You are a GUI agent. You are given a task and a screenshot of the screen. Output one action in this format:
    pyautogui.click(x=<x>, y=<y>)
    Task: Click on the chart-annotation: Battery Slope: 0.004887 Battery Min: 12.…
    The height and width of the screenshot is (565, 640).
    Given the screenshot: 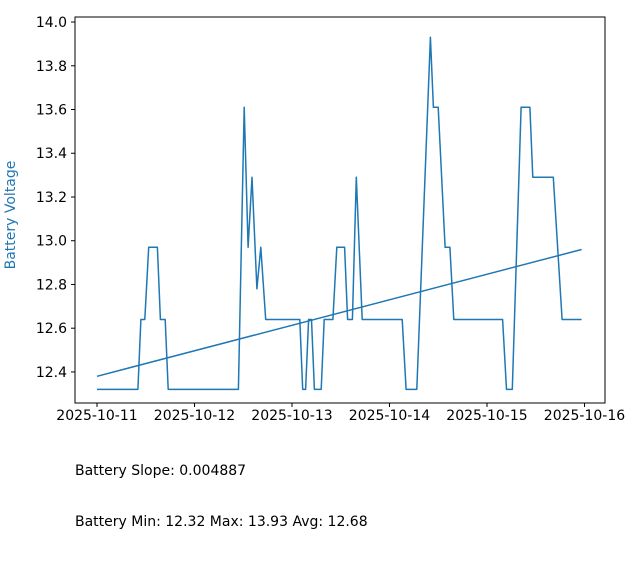 What is the action you would take?
    pyautogui.click(x=221, y=497)
    